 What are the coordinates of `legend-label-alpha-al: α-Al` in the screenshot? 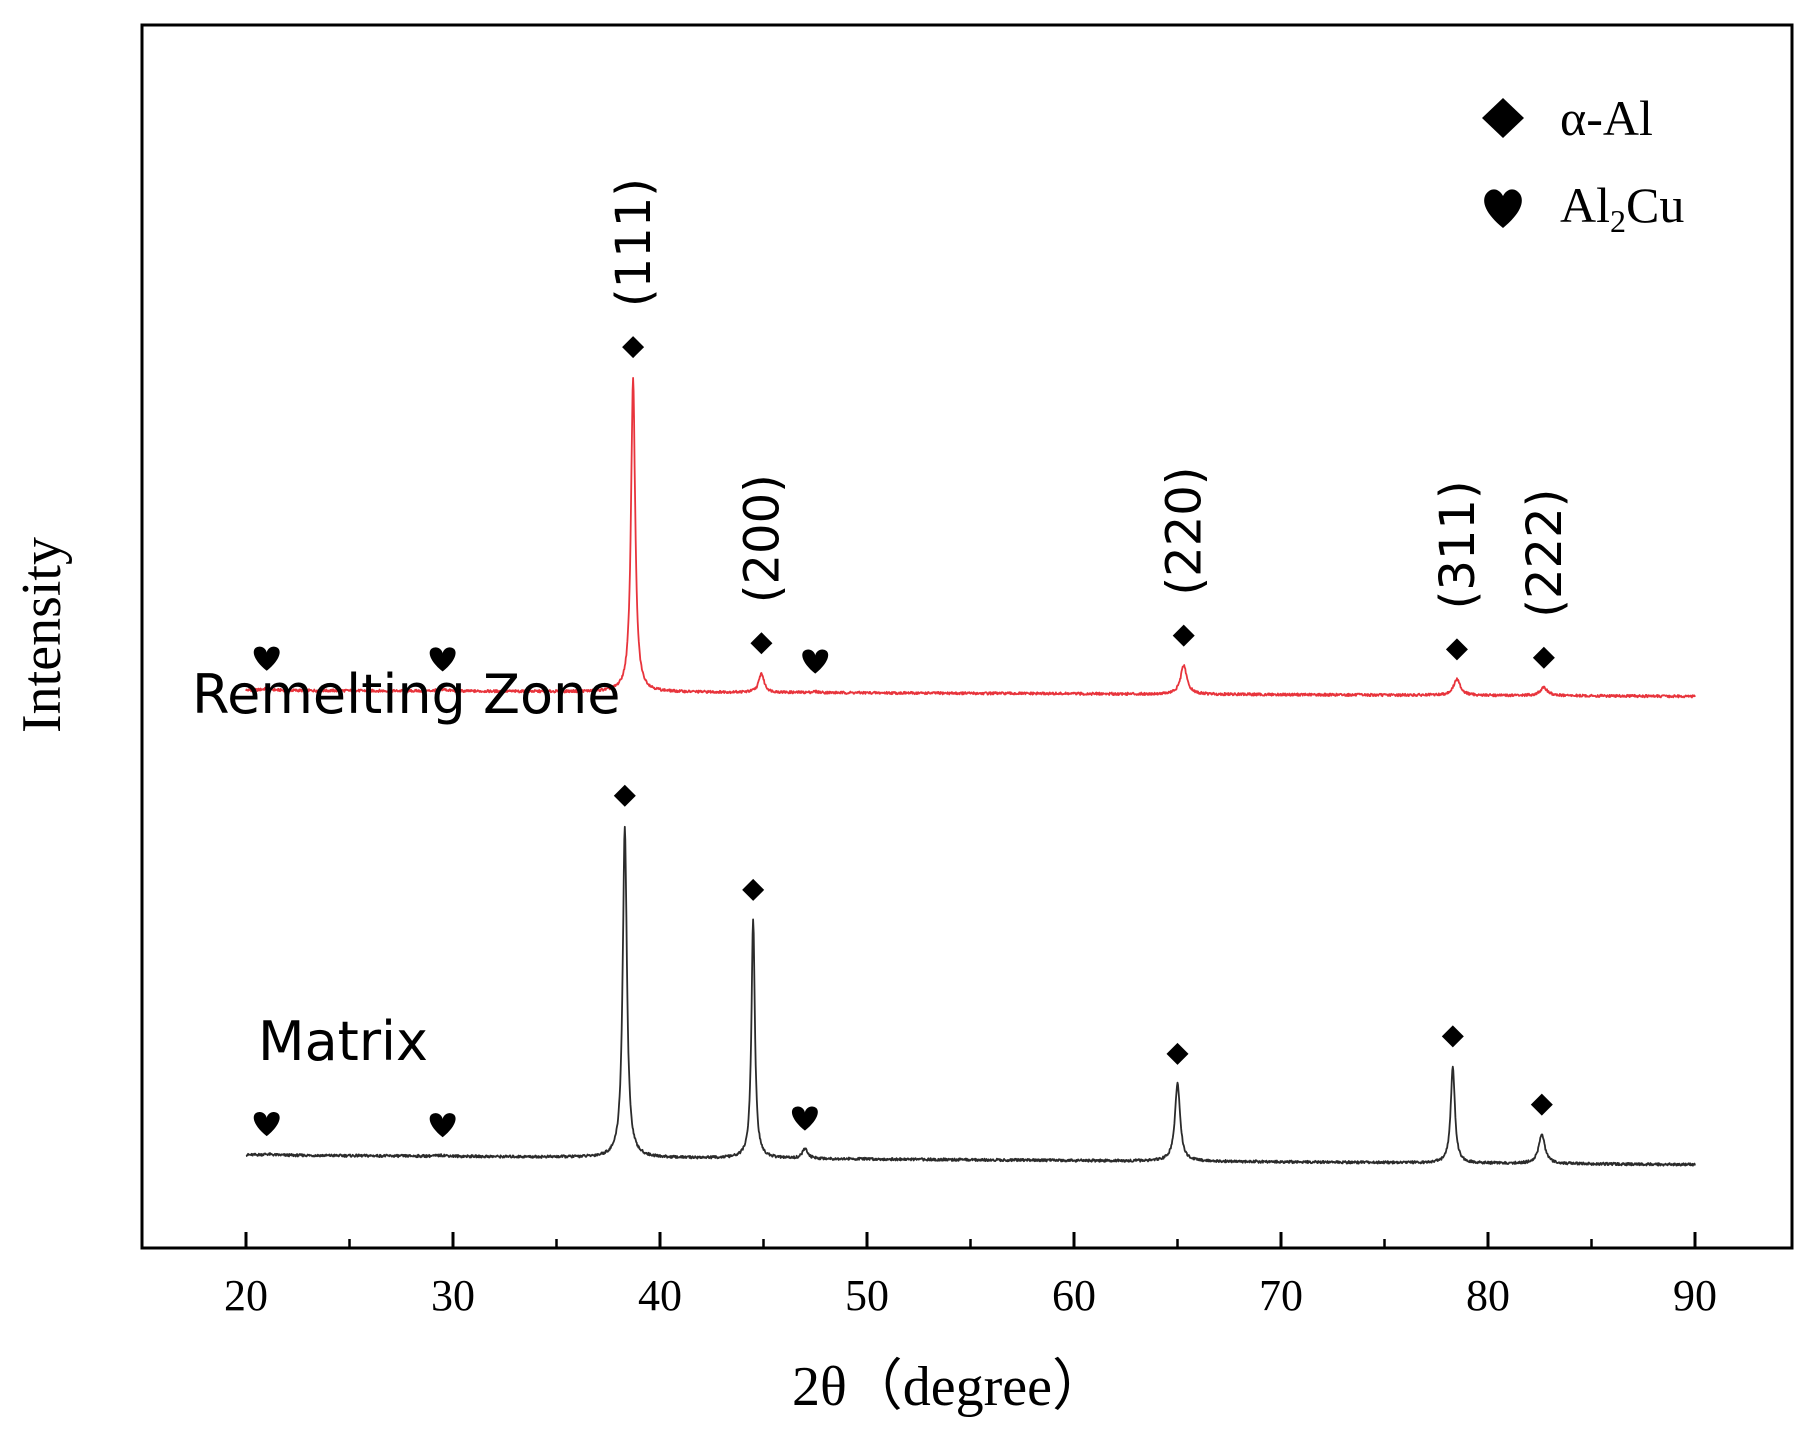 It's located at (1606, 118).